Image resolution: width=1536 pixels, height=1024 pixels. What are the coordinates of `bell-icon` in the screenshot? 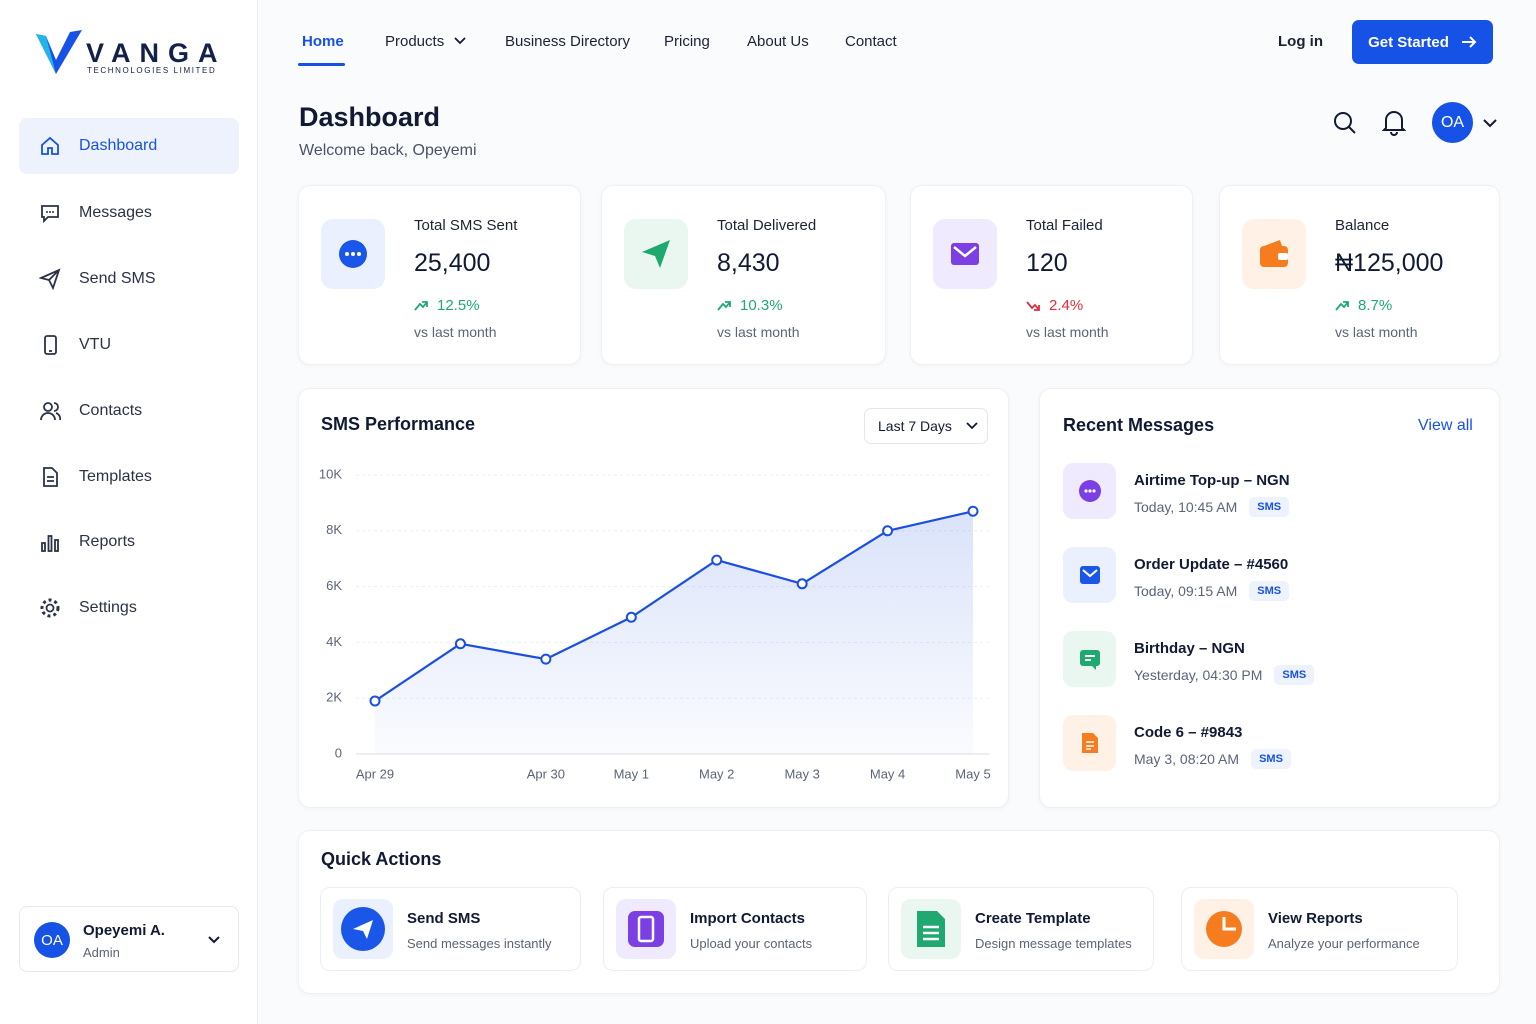 It's located at (1394, 122).